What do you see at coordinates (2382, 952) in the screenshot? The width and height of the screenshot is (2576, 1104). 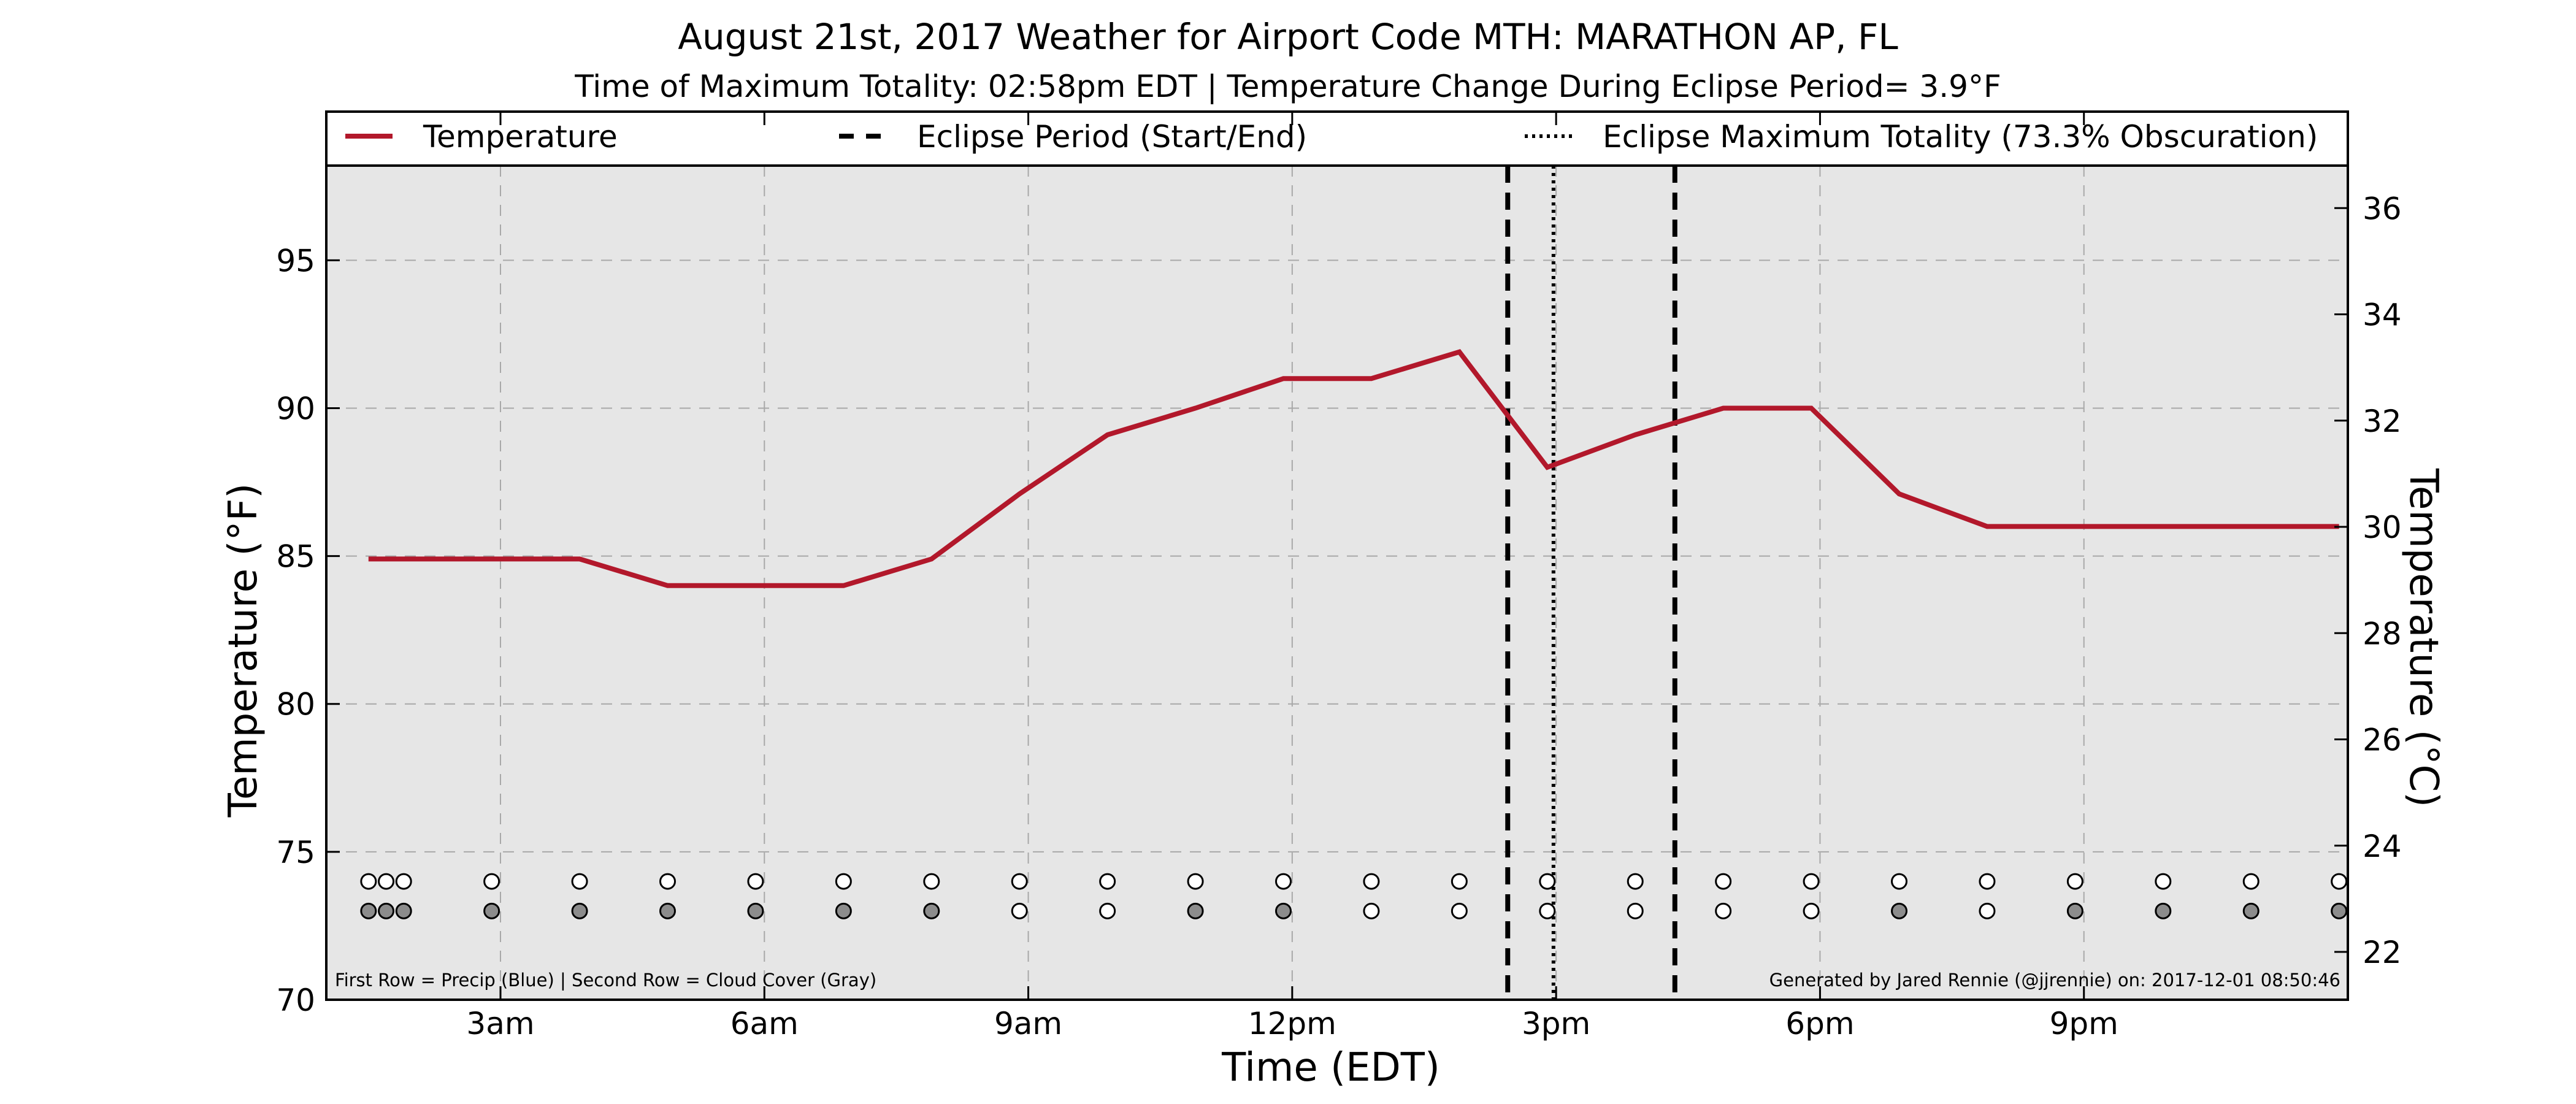 I see `y-right-tick-label: 22` at bounding box center [2382, 952].